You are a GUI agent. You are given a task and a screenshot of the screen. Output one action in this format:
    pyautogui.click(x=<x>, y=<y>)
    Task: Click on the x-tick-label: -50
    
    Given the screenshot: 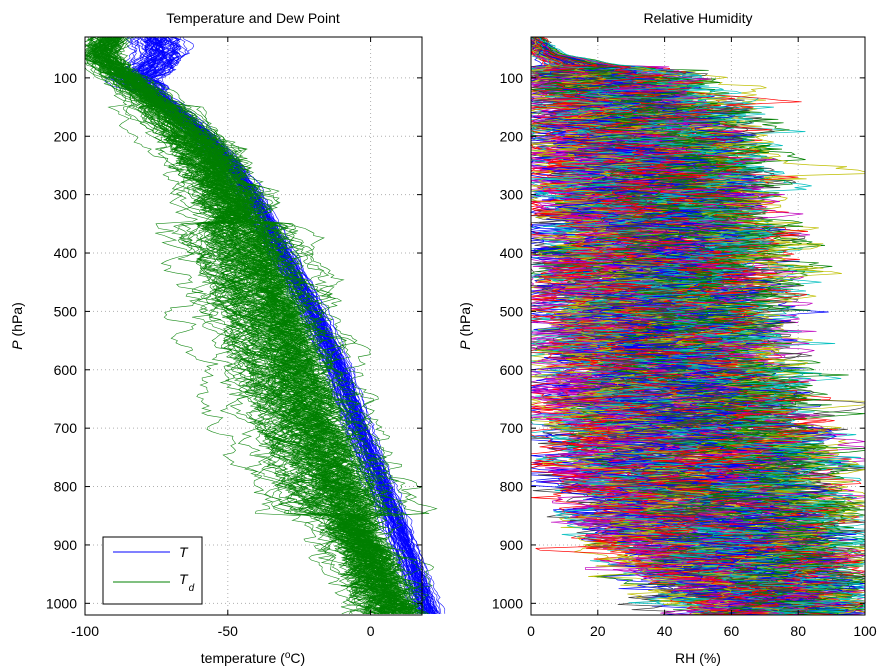 What is the action you would take?
    pyautogui.click(x=228, y=631)
    